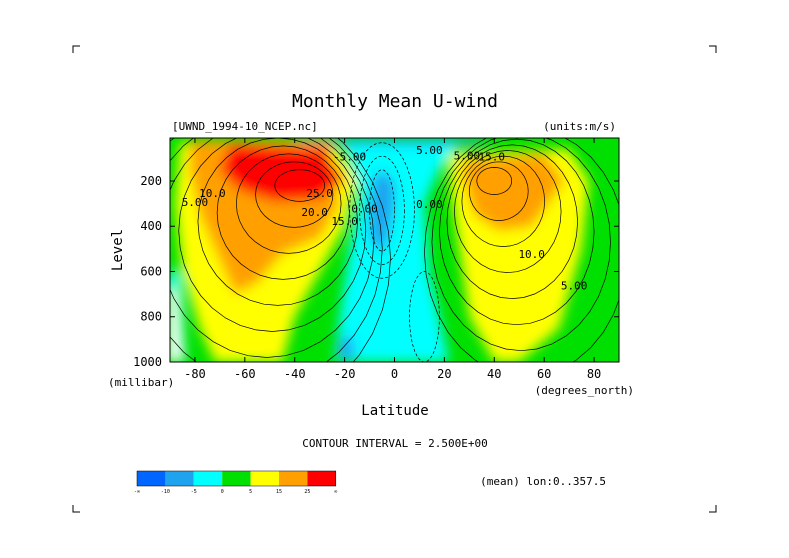  What do you see at coordinates (147, 362) in the screenshot?
I see `y-tick-label: 1000` at bounding box center [147, 362].